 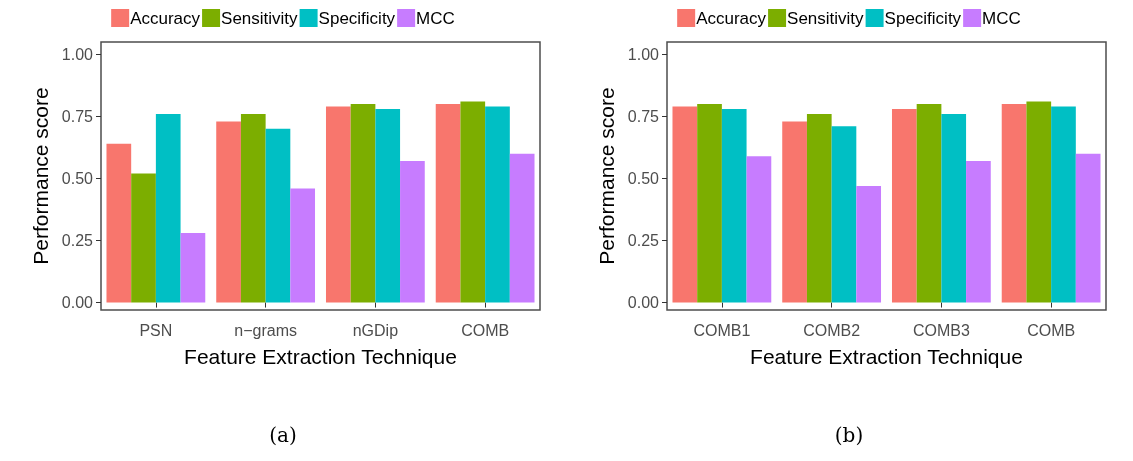 I want to click on x-tick-label: PSN, so click(x=156, y=330).